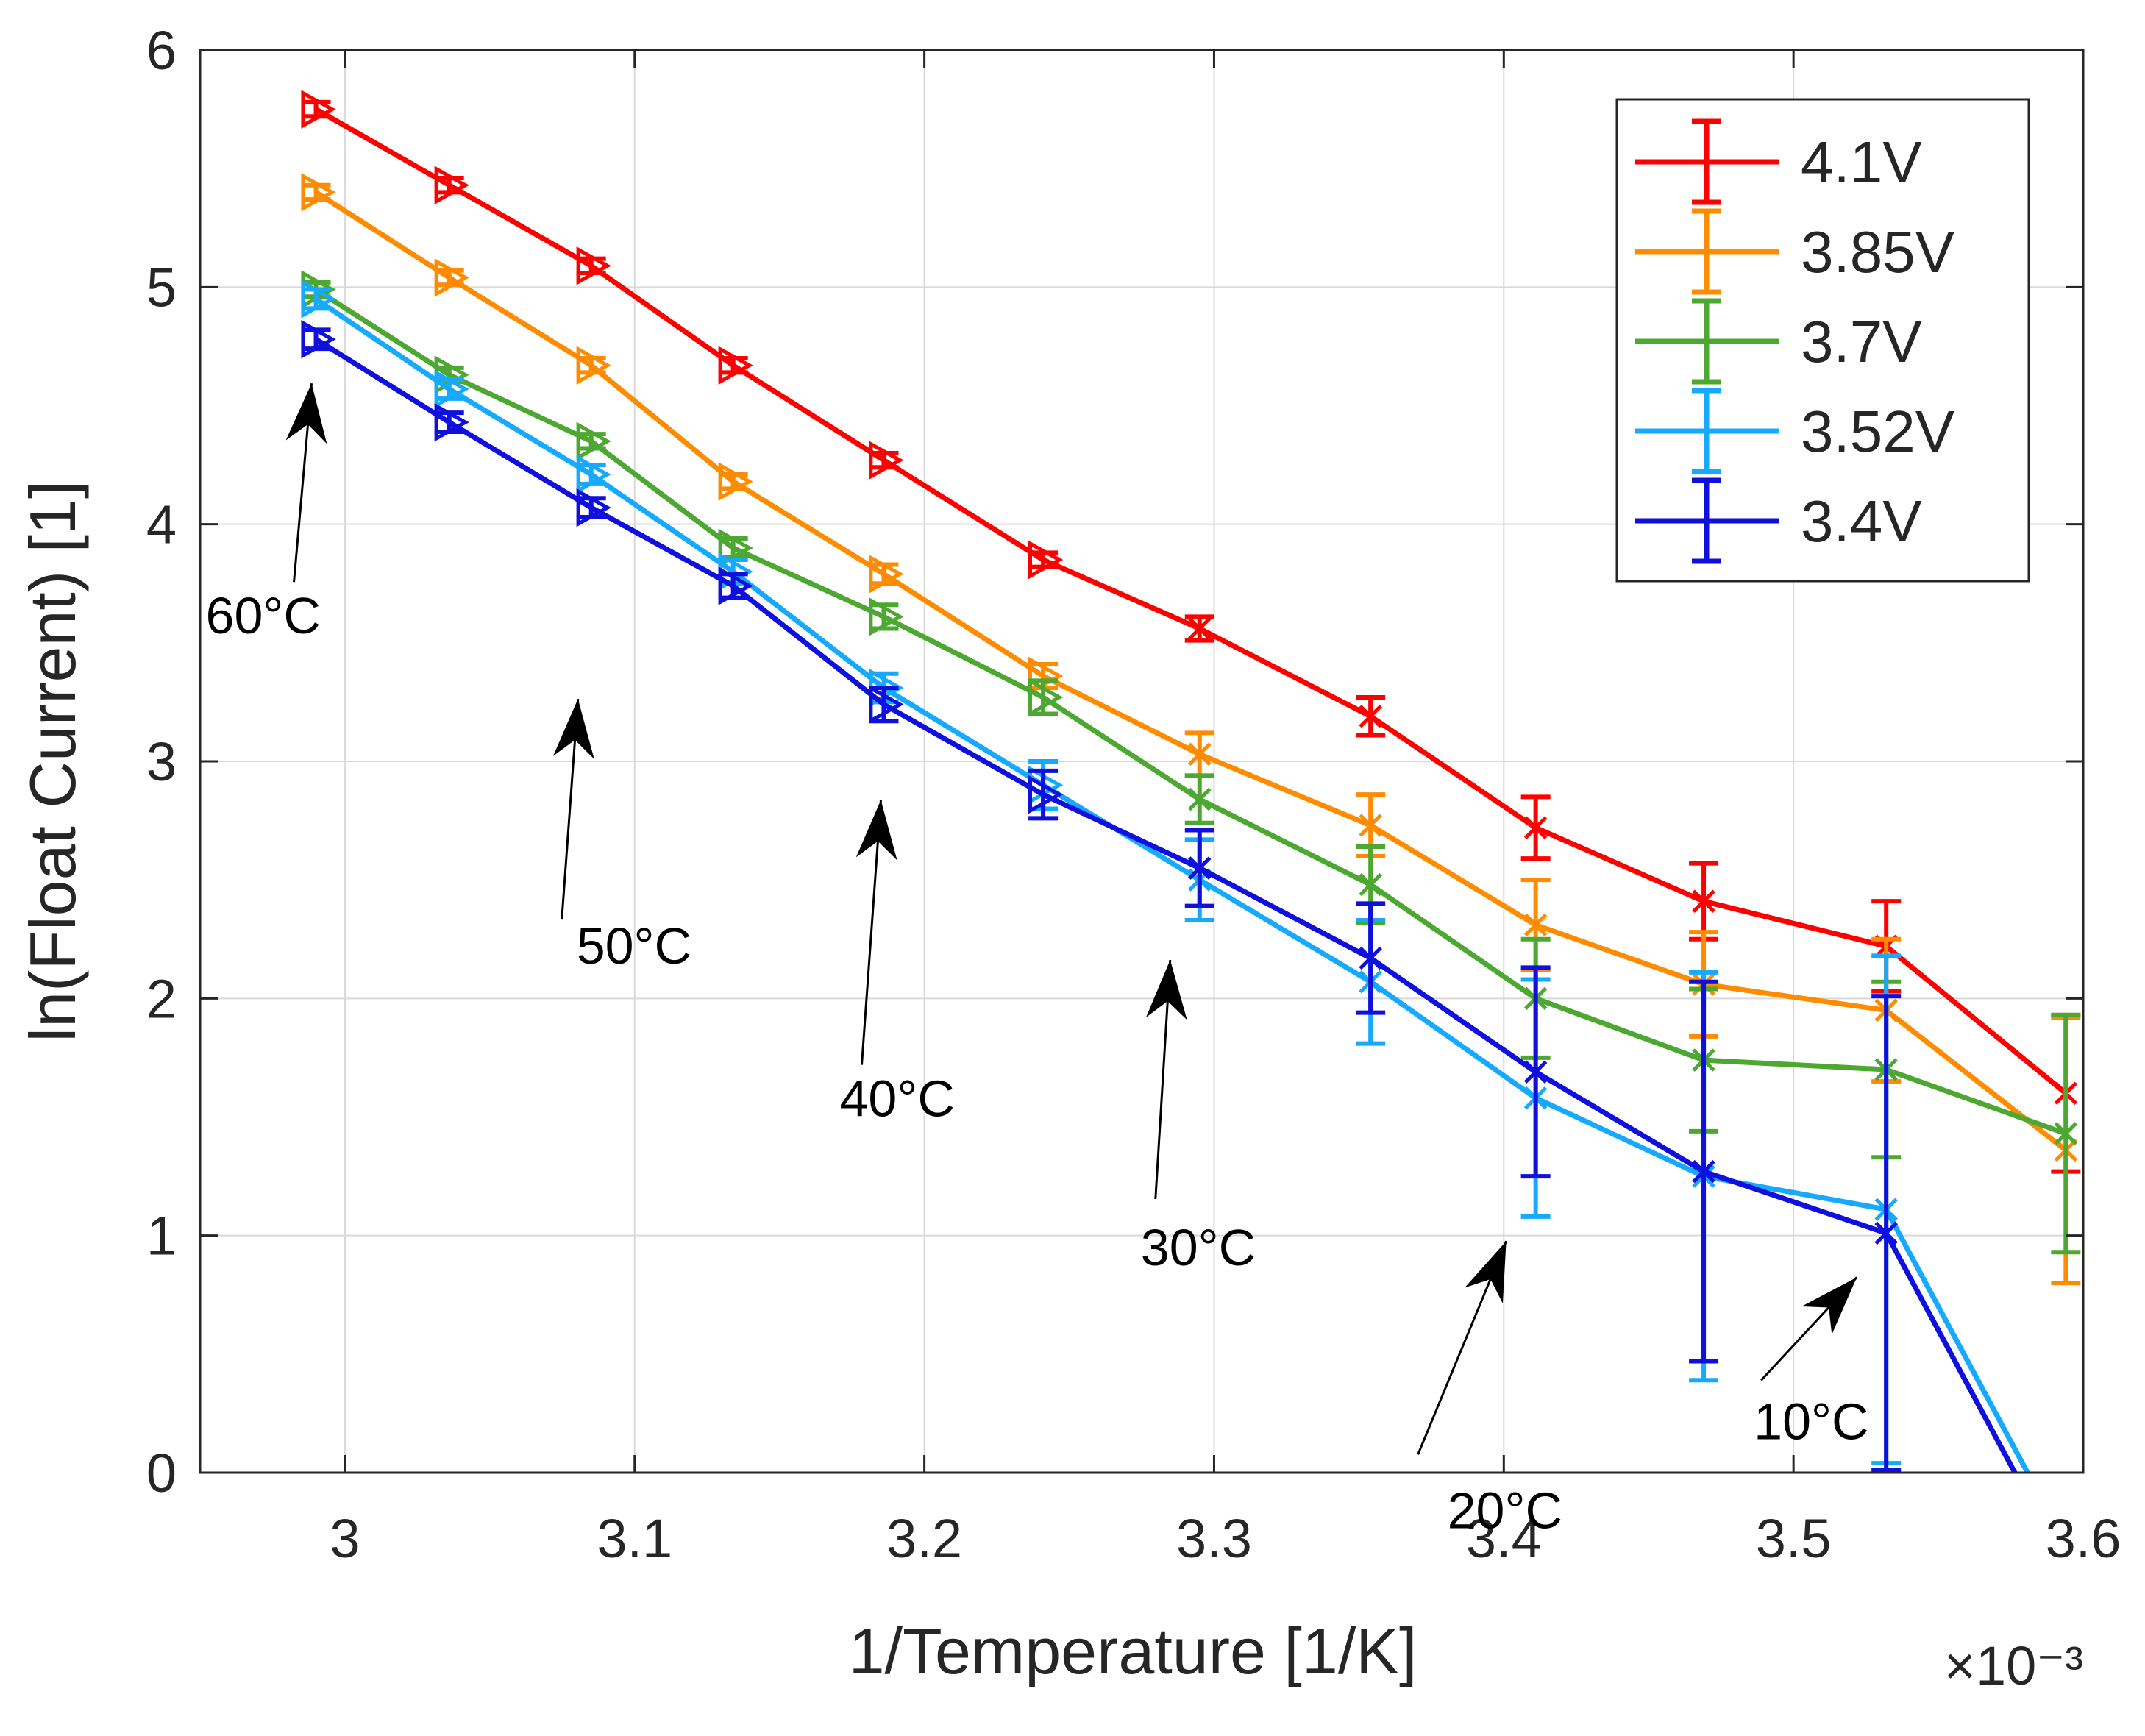  I want to click on marker-3.7V-2, so click(593, 441).